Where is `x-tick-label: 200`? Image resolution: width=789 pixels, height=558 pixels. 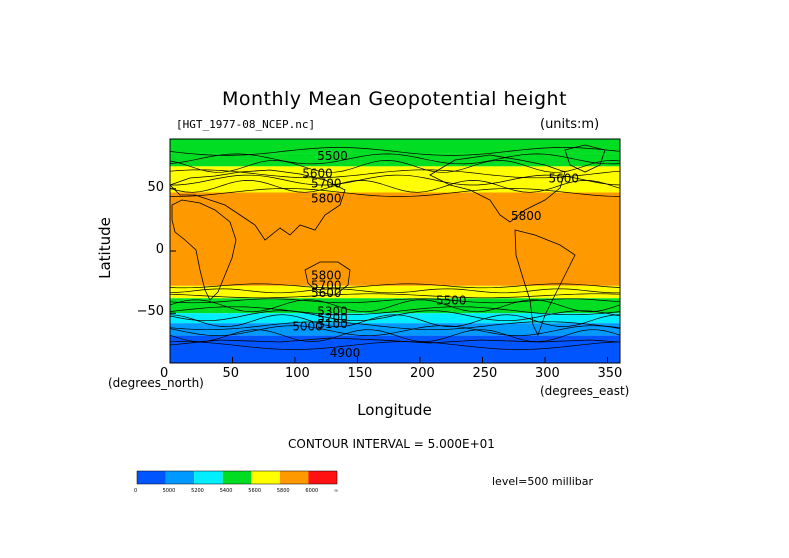 x-tick-label: 200 is located at coordinates (422, 373).